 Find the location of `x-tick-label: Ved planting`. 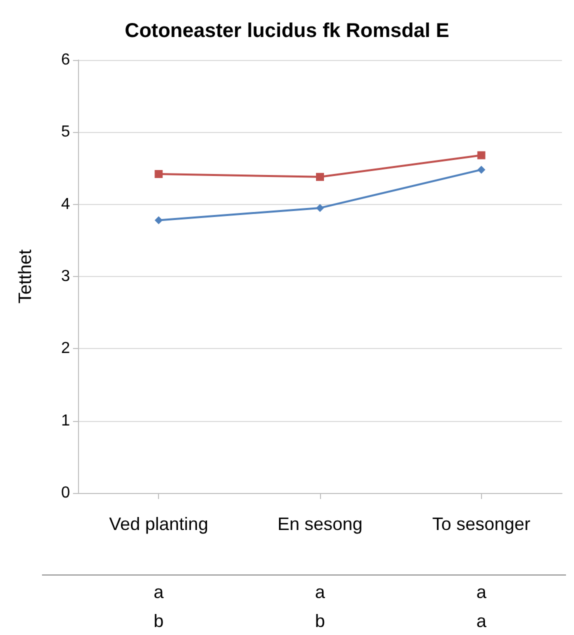

x-tick-label: Ved planting is located at coordinates (158, 524).